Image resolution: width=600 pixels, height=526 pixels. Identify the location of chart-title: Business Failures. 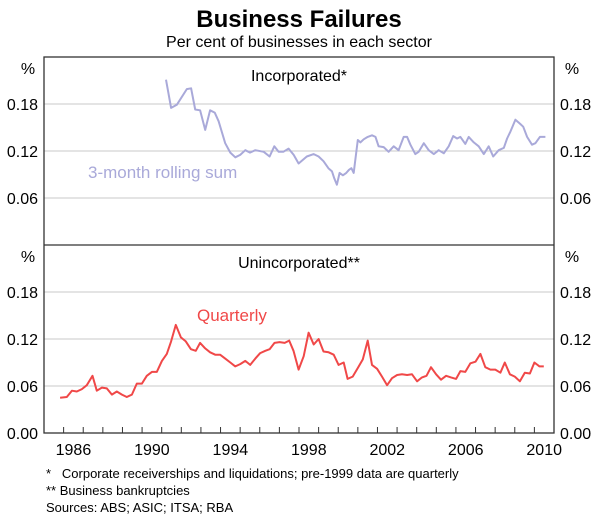
(298, 19).